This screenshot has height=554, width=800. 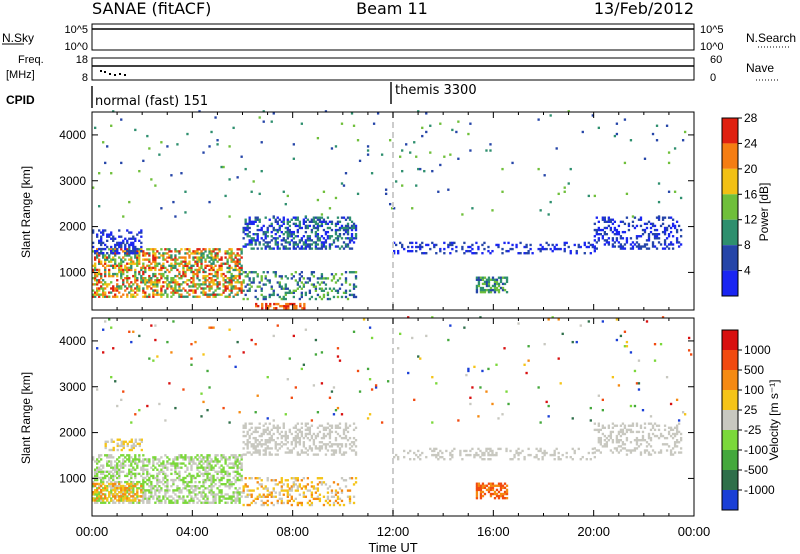 What do you see at coordinates (730, 380) in the screenshot?
I see `velocity-colorbar-segment` at bounding box center [730, 380].